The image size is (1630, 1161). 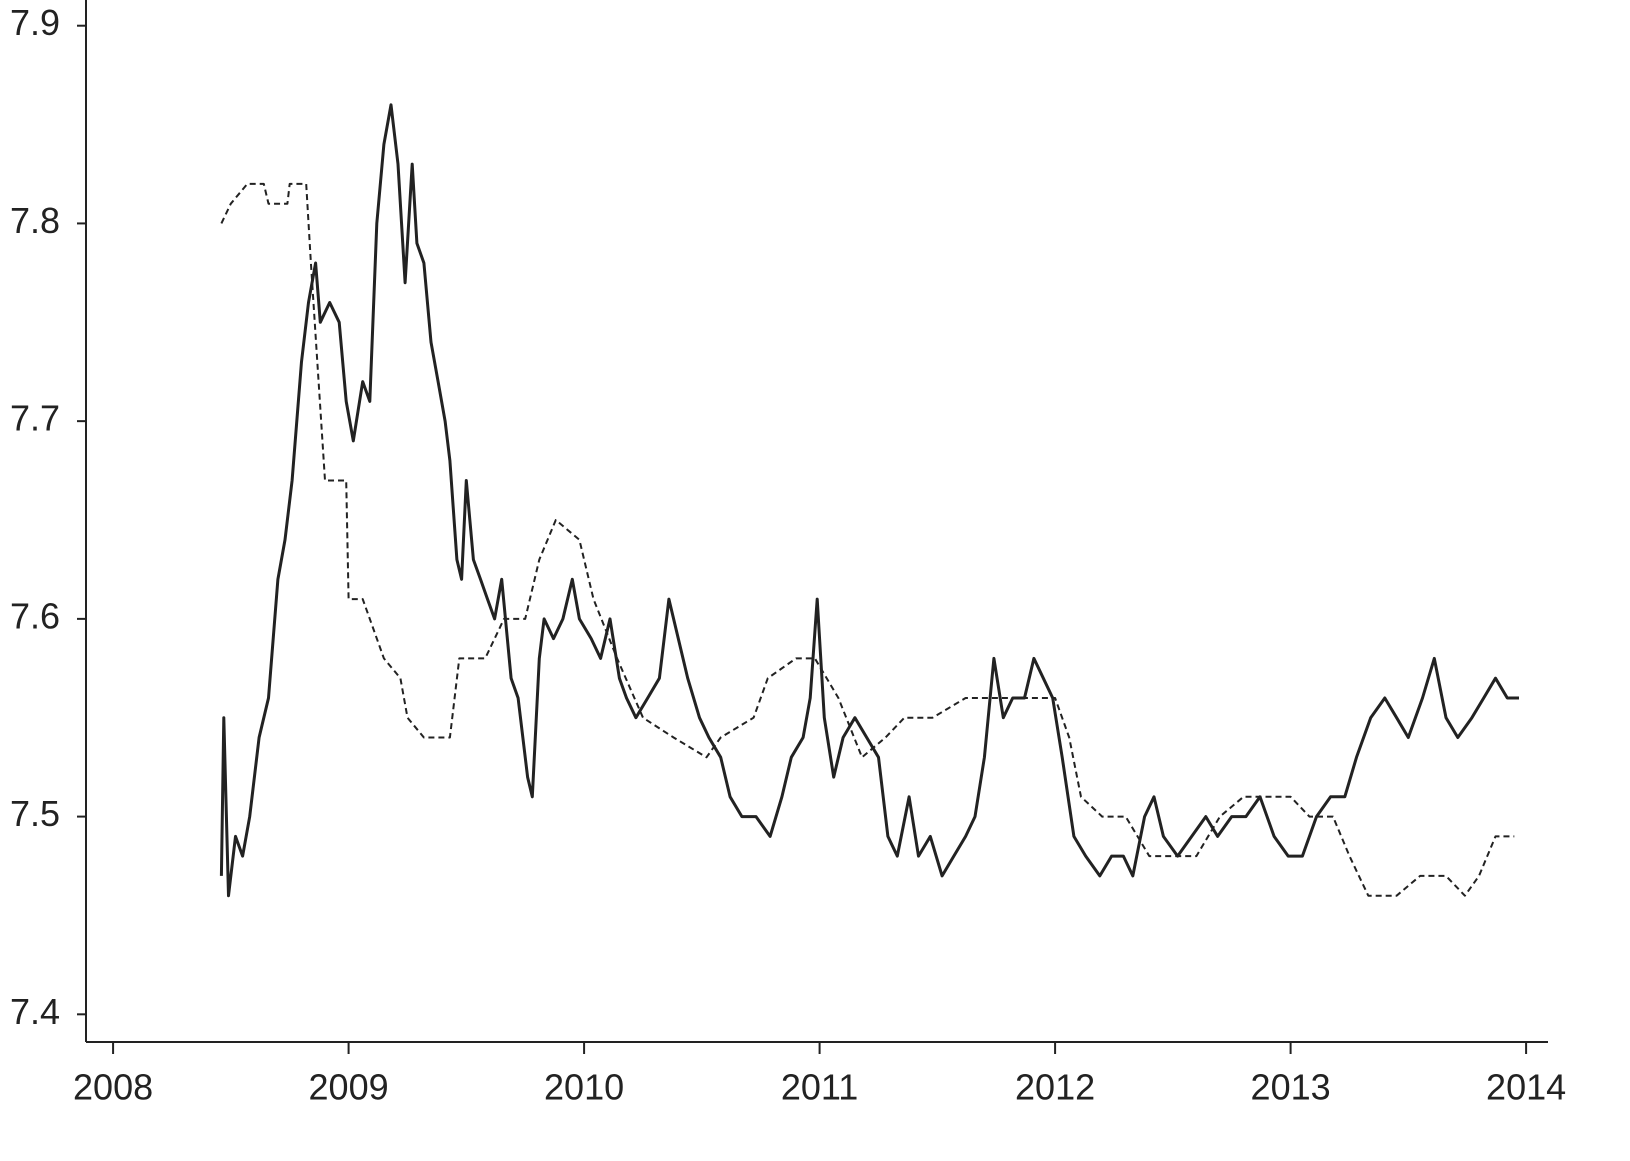 What do you see at coordinates (1526, 1087) in the screenshot?
I see `x-tick-label: 2014` at bounding box center [1526, 1087].